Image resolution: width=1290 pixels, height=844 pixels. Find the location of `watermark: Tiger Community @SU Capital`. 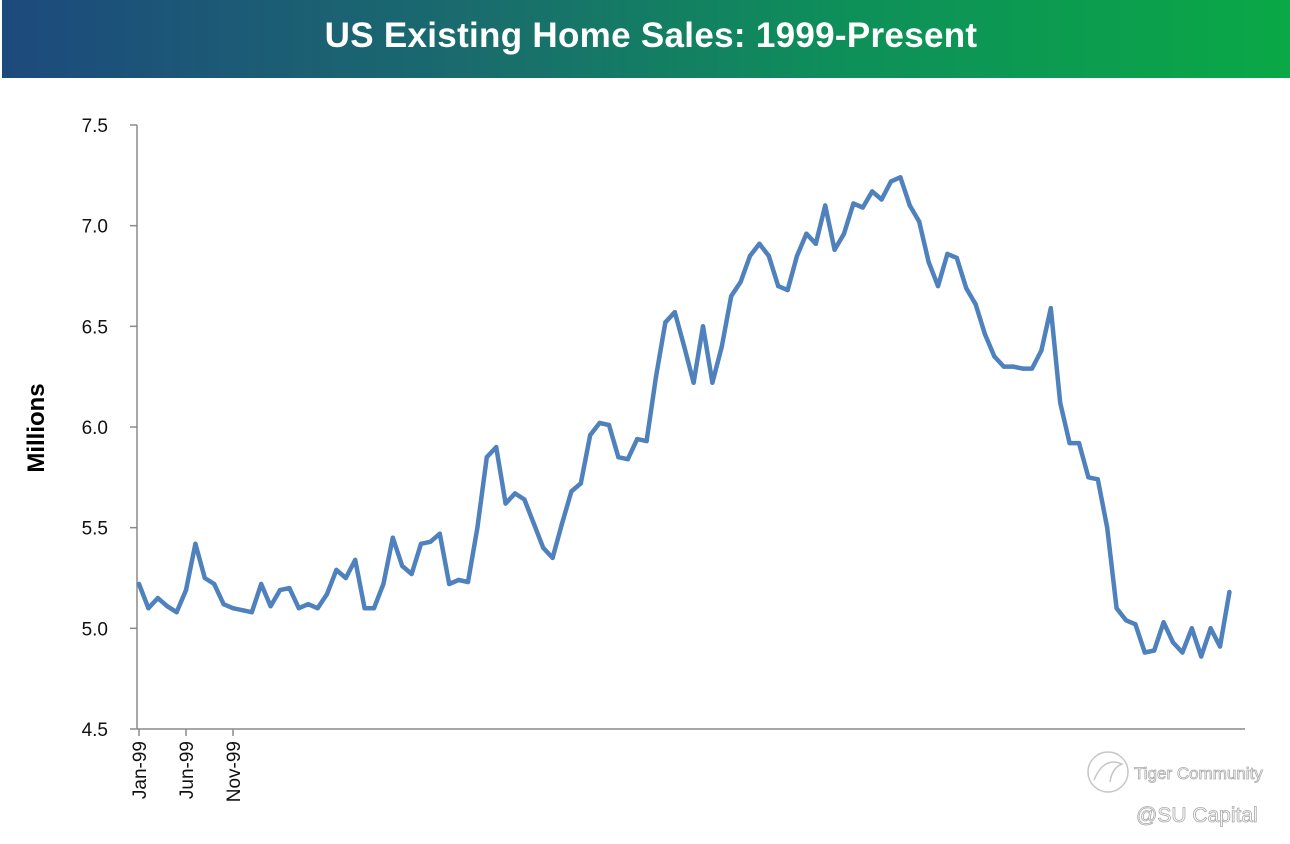

watermark: Tiger Community @SU Capital is located at coordinates (1175, 789).